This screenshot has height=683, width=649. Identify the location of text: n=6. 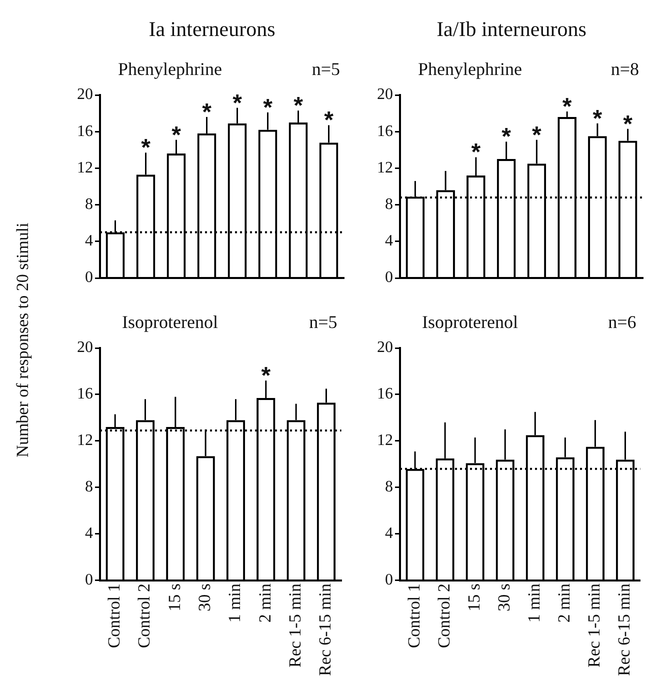
(622, 322).